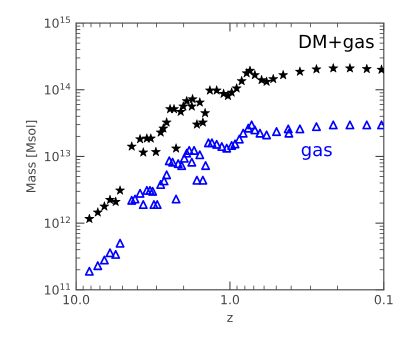  Describe the element at coordinates (57, 156) in the screenshot. I see `y-tick-label: 10$^{13}$` at that location.